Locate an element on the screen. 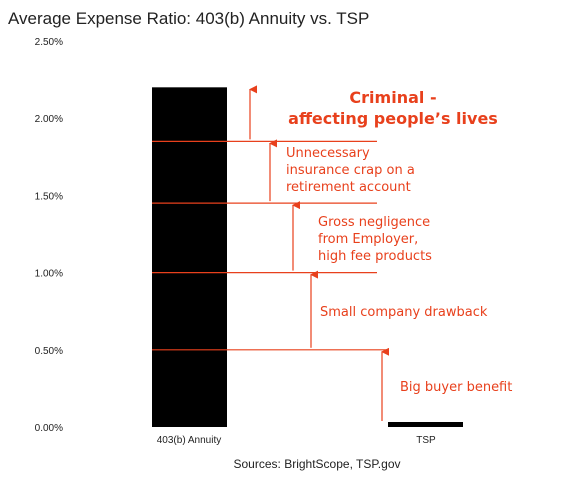 Image resolution: width=564 pixels, height=480 pixels. annotation-line: insurance crap on a is located at coordinates (350, 170).